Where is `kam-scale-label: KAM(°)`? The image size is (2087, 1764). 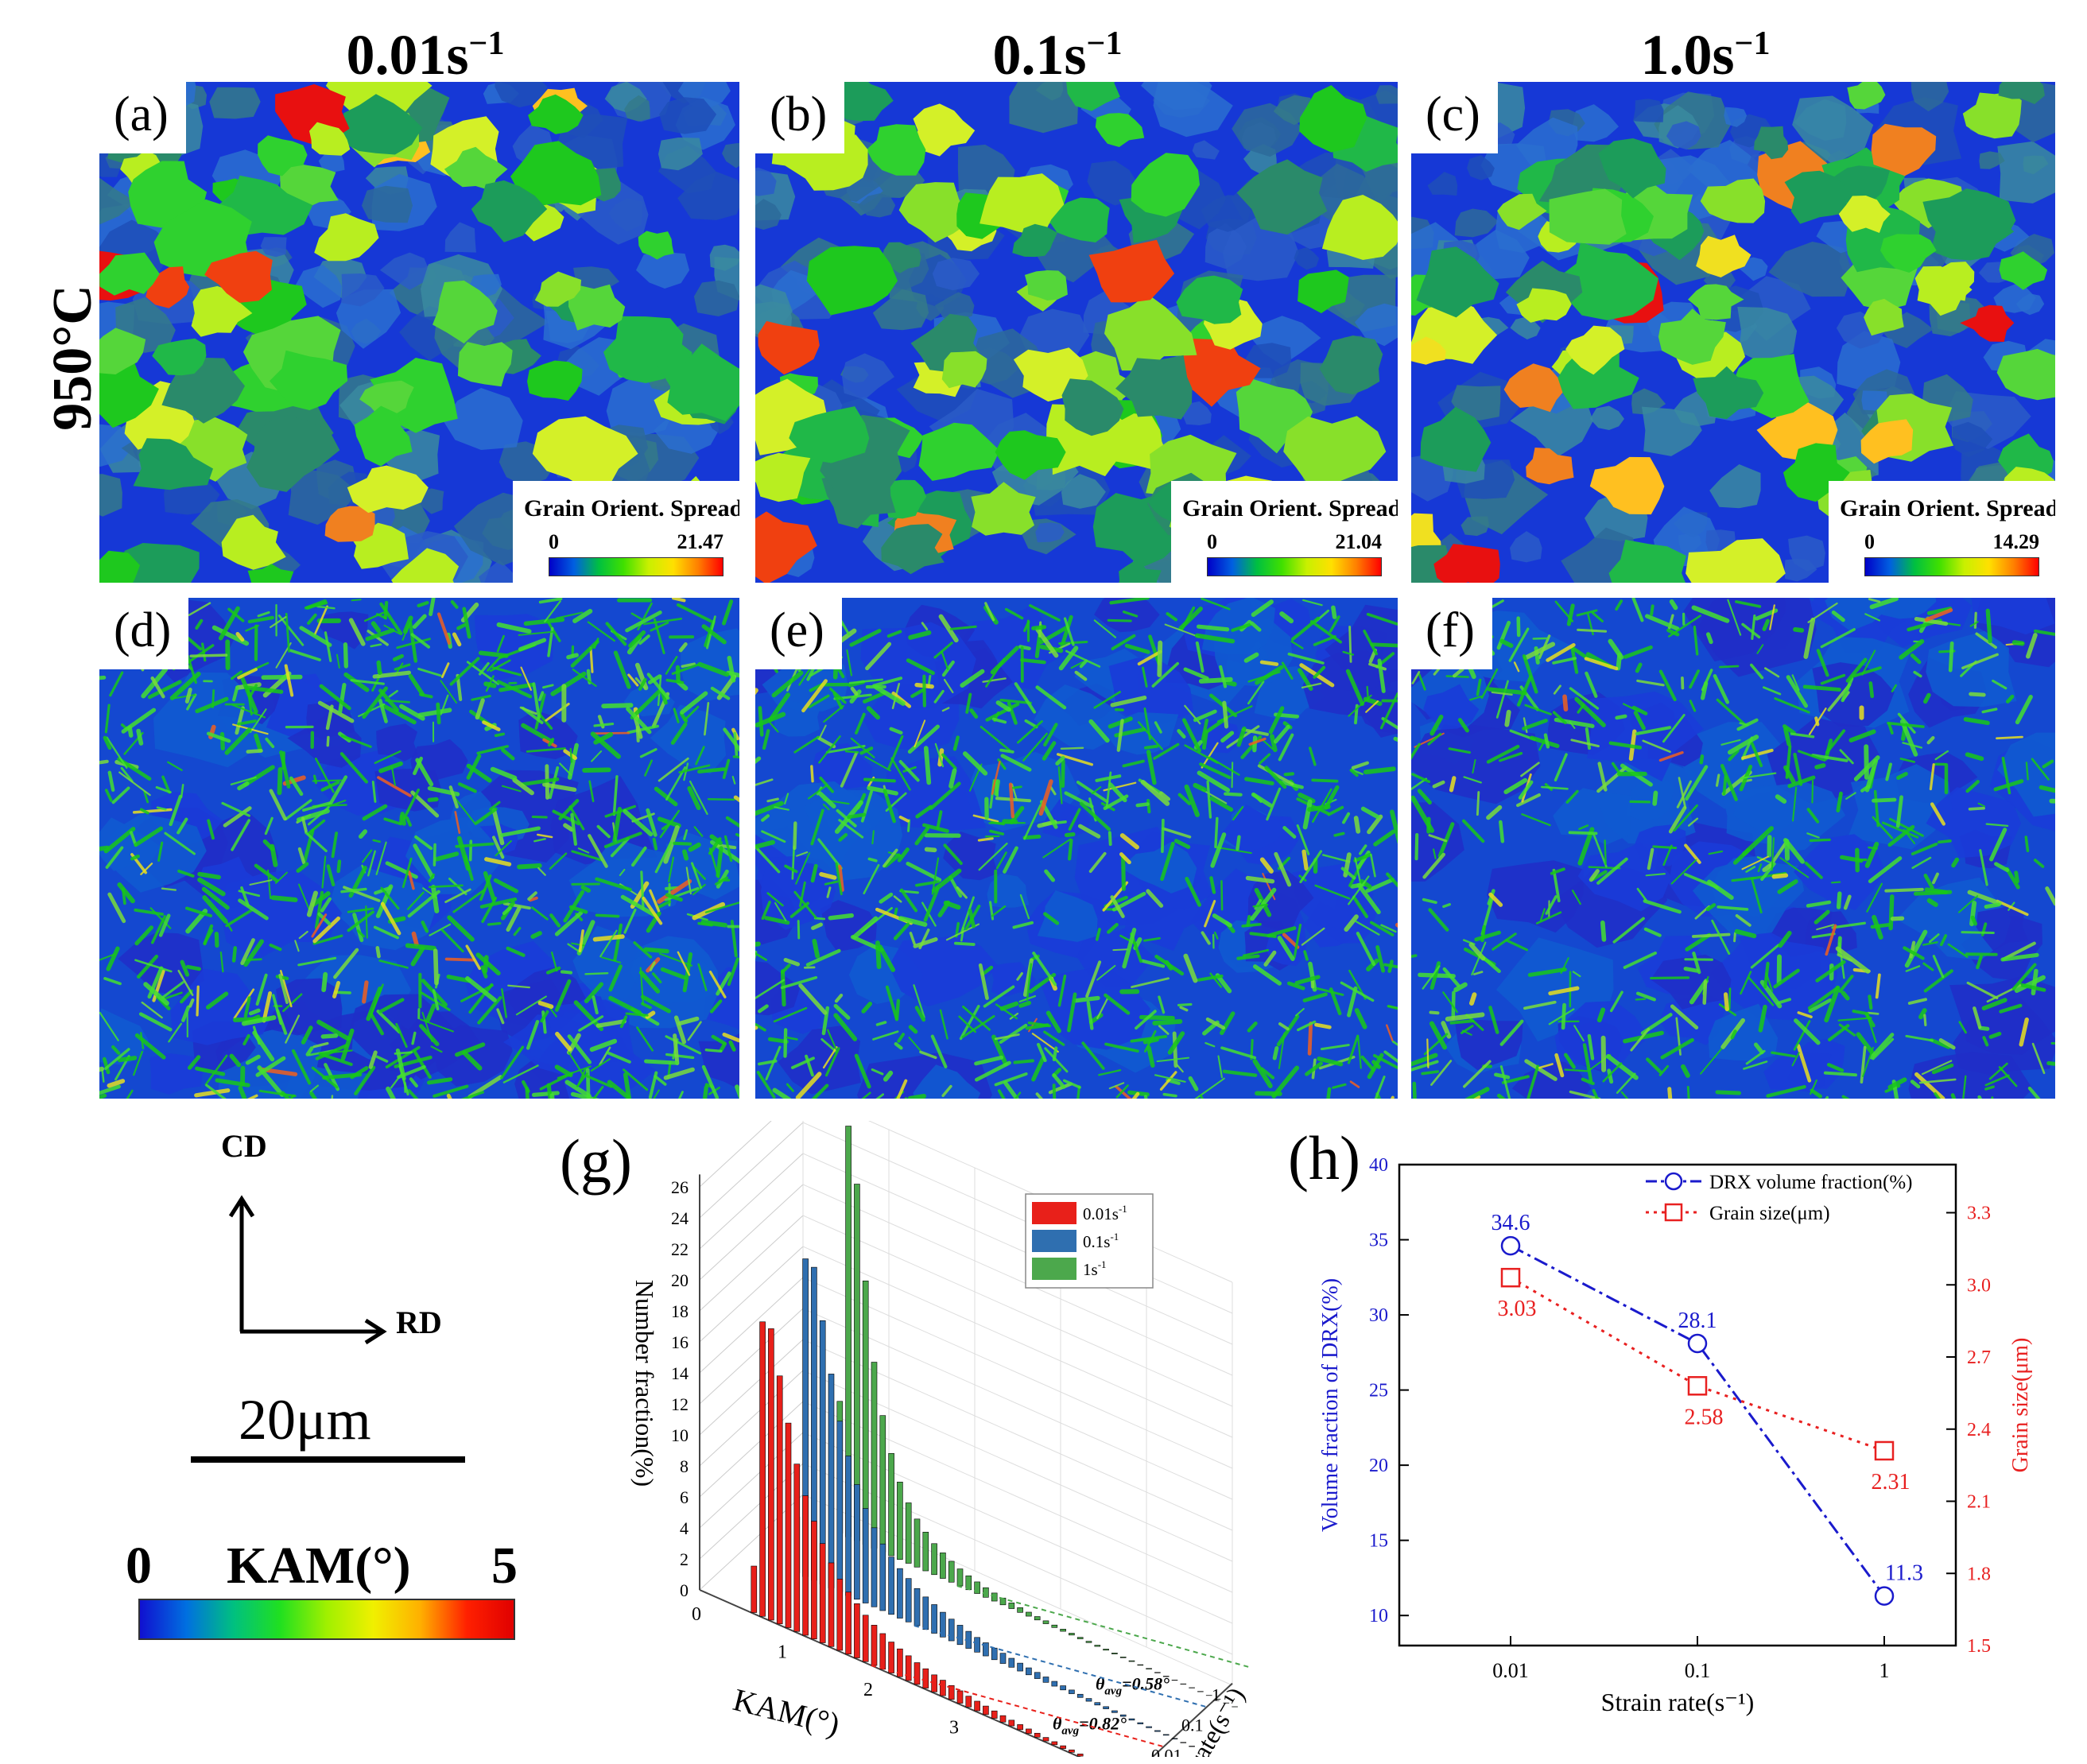 kam-scale-label: KAM(°) is located at coordinates (319, 1566).